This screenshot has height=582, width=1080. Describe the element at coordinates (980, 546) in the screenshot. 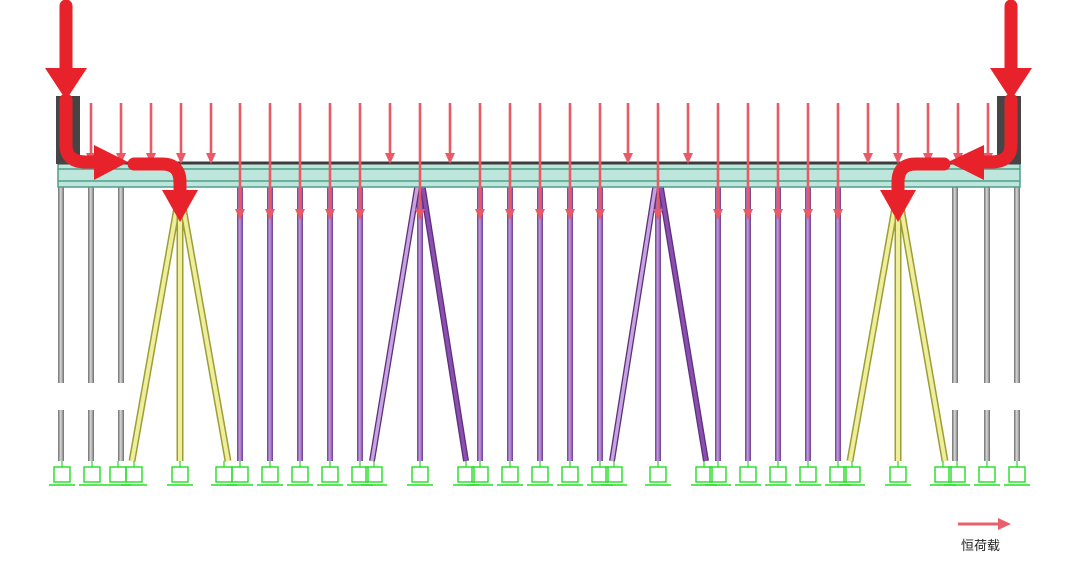

I see `legend-label: 恒荷载` at that location.